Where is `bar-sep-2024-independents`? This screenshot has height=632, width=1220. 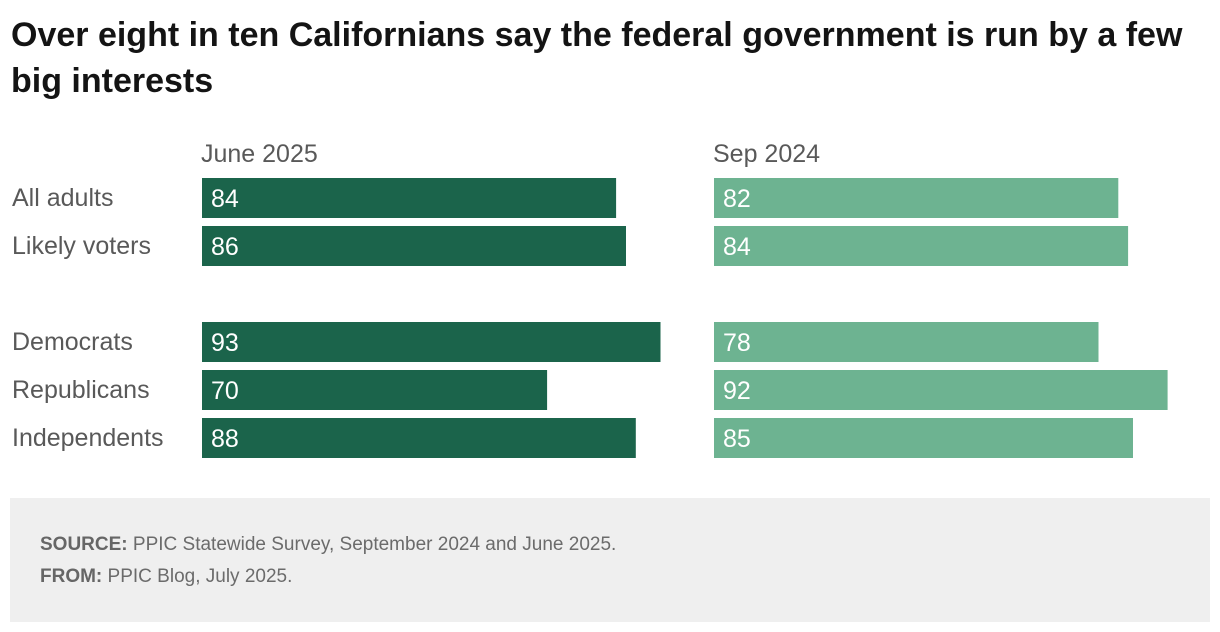 bar-sep-2024-independents is located at coordinates (923, 438).